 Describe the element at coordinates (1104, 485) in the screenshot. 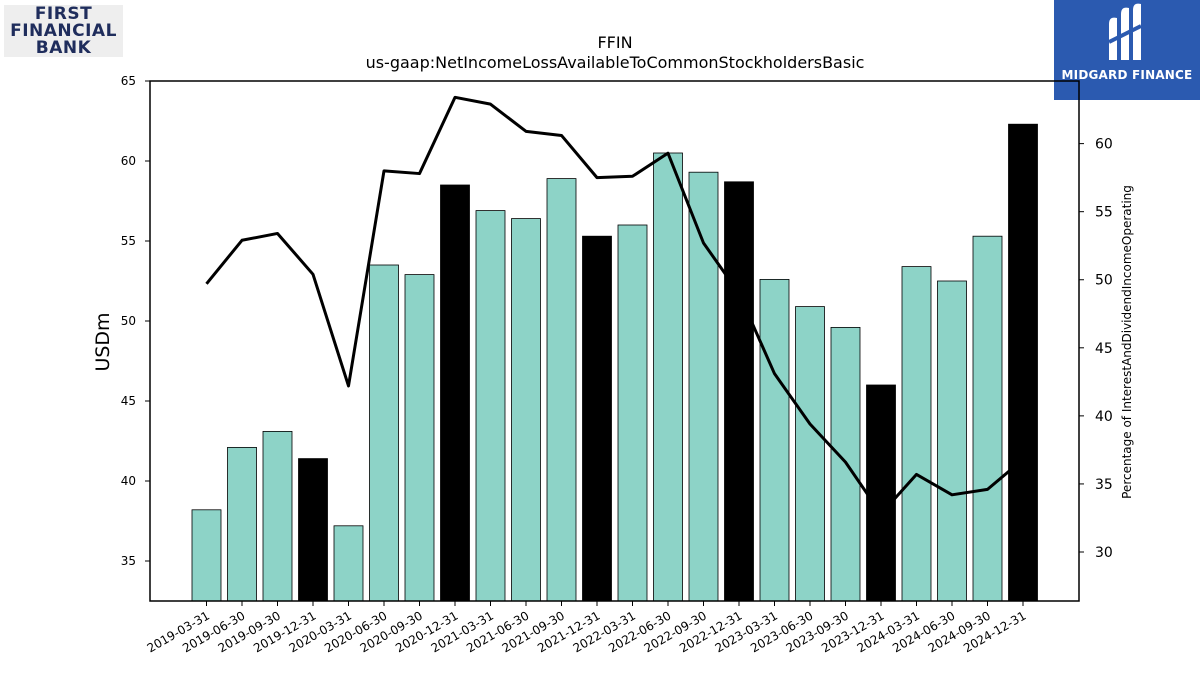

I see `y2-tick-label: 35` at that location.